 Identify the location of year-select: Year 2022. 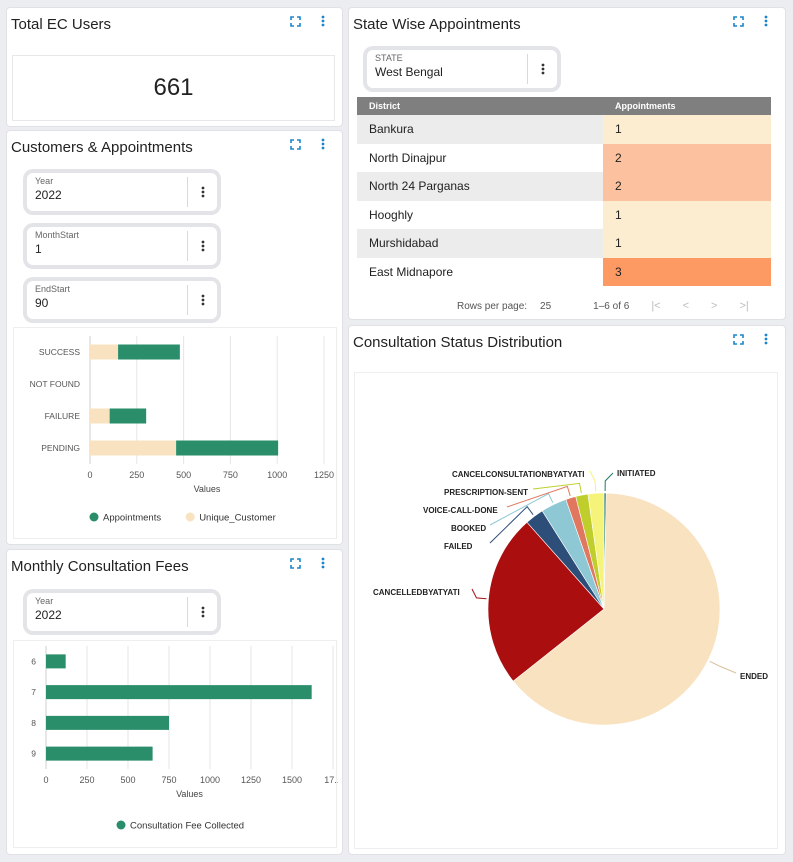
(122, 192).